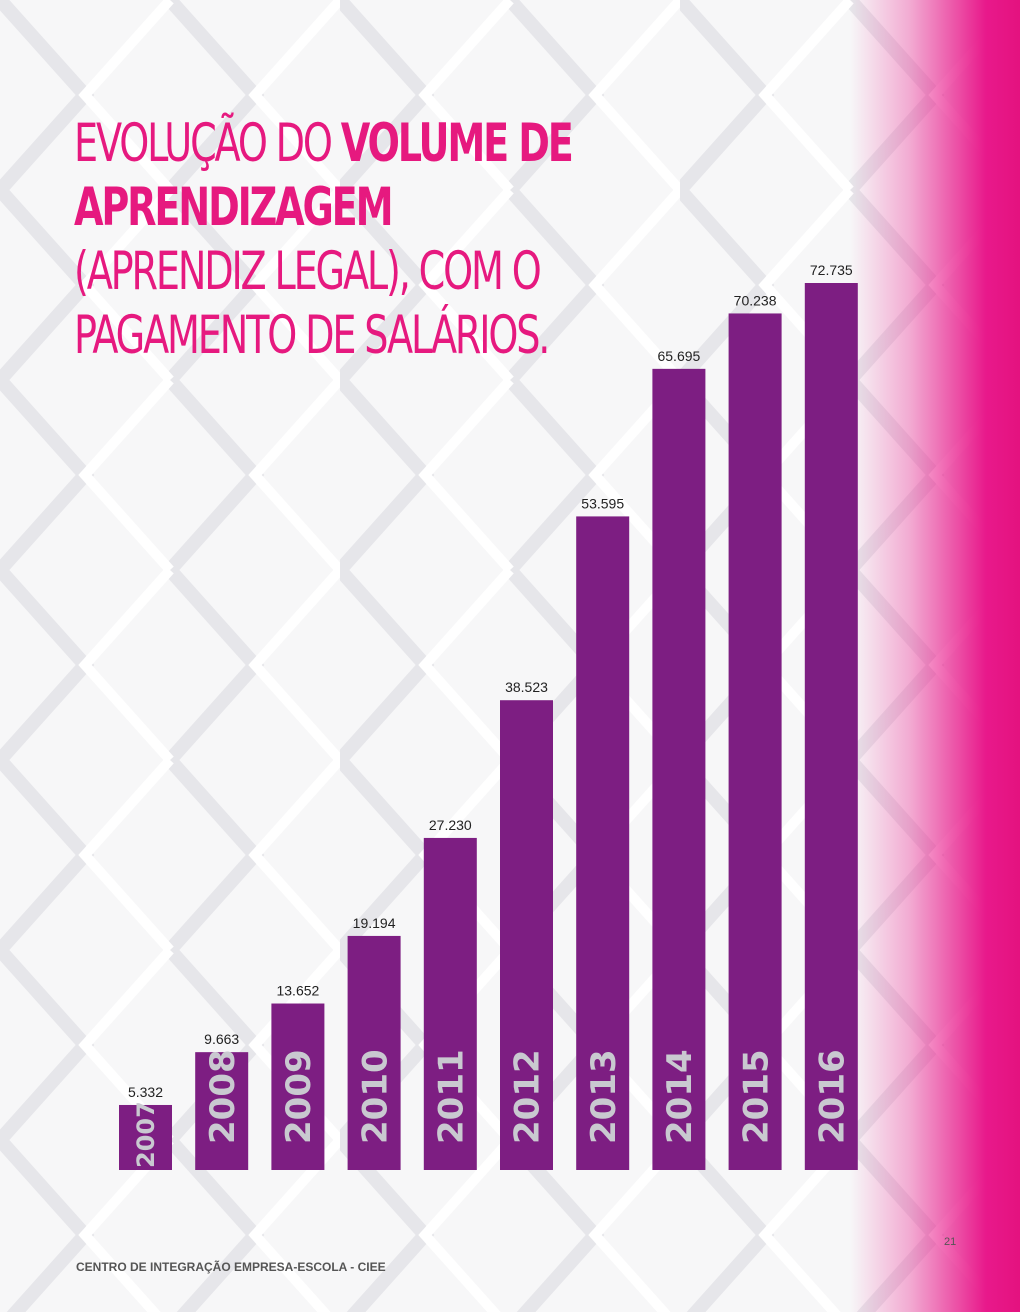 The width and height of the screenshot is (1020, 1312). Describe the element at coordinates (680, 1096) in the screenshot. I see `year-label-2014: 2014` at that location.